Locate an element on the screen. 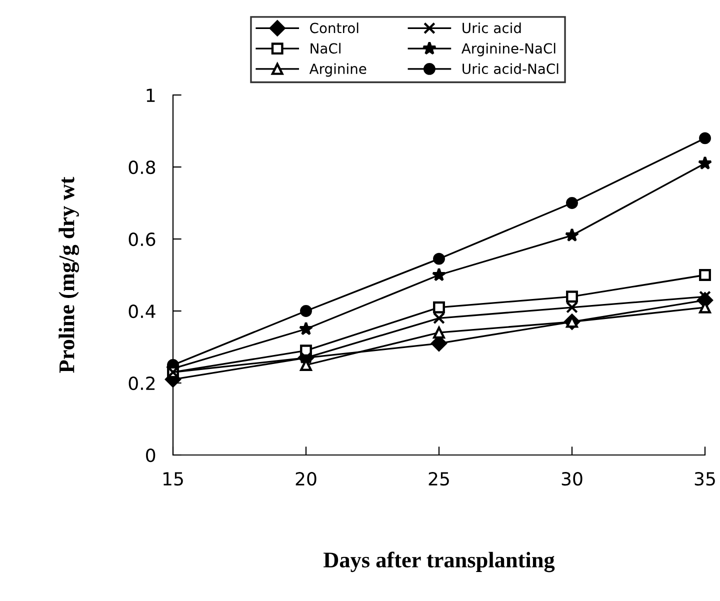 The width and height of the screenshot is (720, 601). y-axis-title: Proline (mg/g dry wt is located at coordinates (69, 274).